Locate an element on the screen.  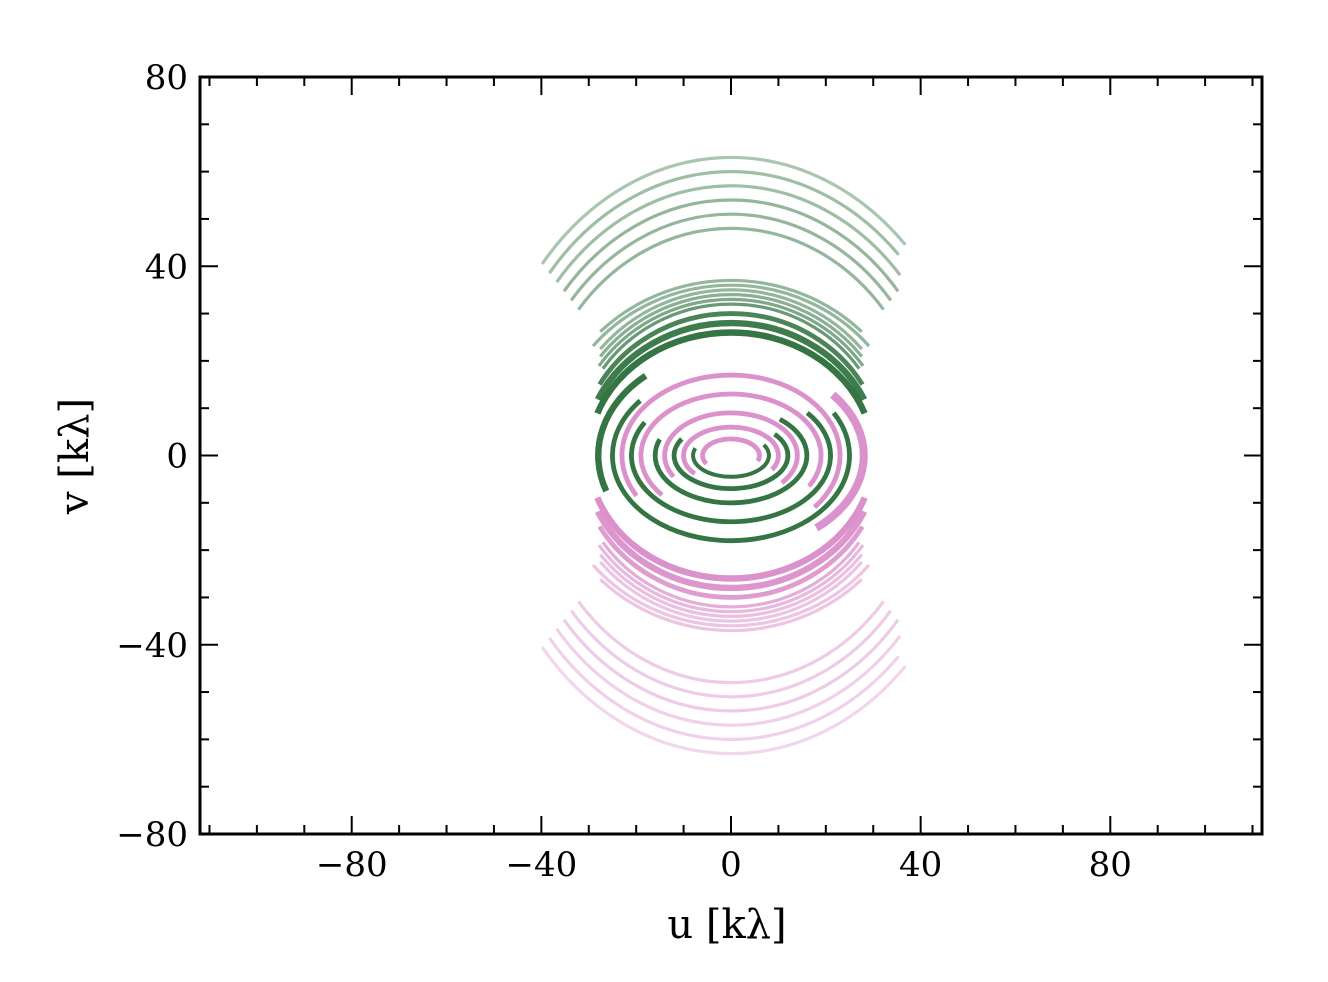
x-tick-label: 40 is located at coordinates (920, 865).